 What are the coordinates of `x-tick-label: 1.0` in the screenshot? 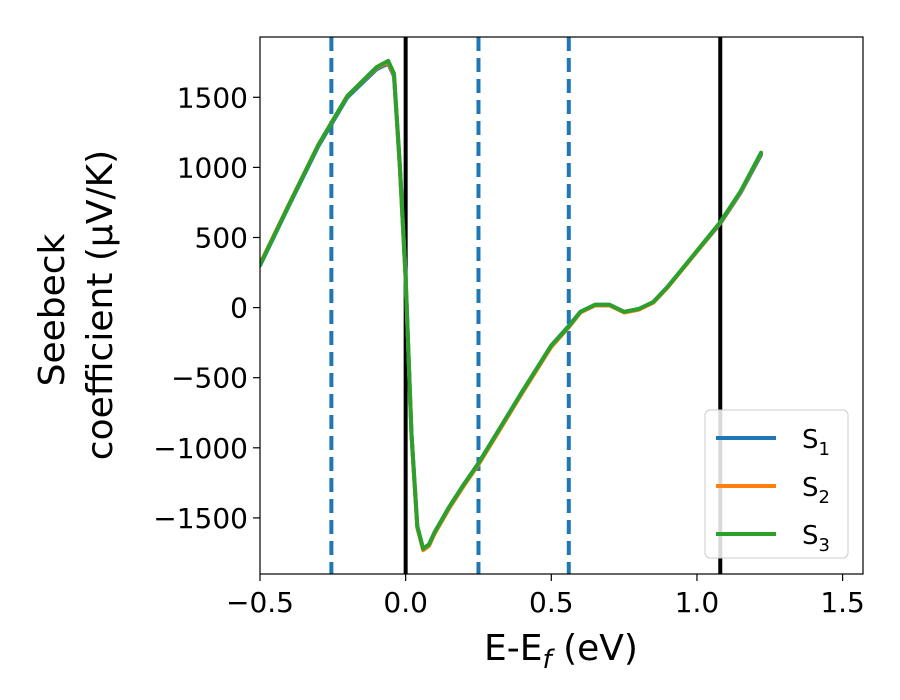 It's located at (697, 602).